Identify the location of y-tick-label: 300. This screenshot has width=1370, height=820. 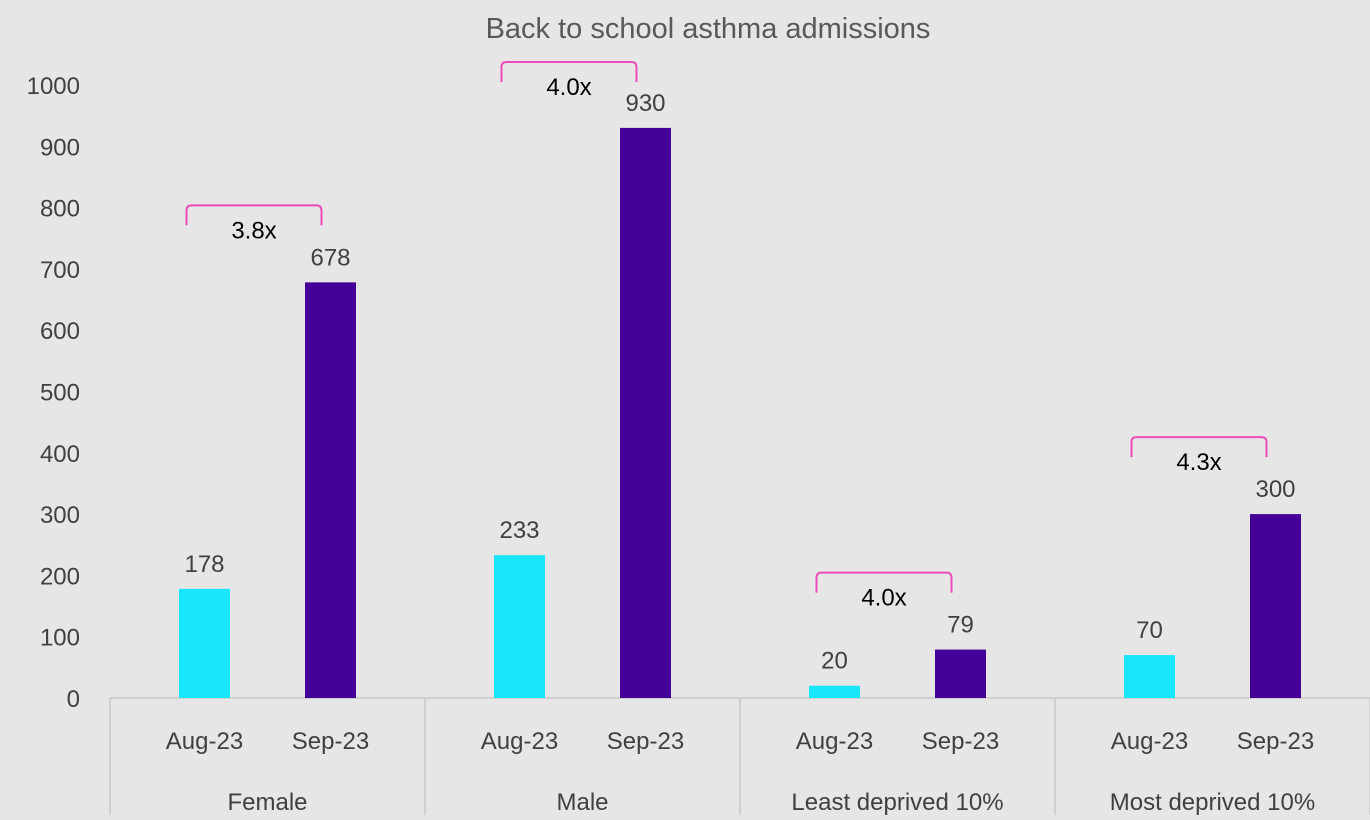
(60, 515).